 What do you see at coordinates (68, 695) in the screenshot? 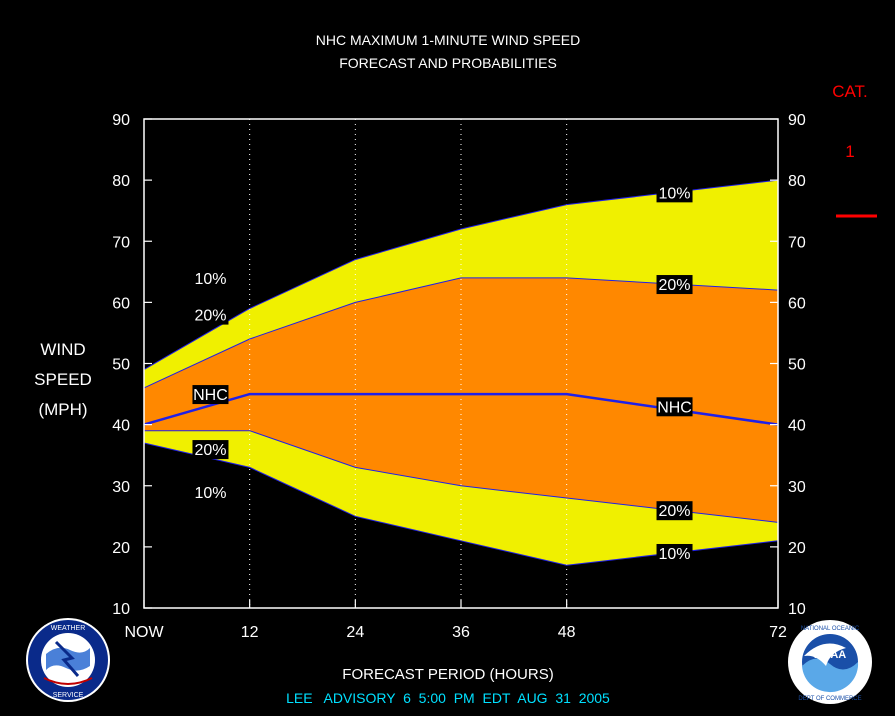
I see `svg-text: SERVICE` at bounding box center [68, 695].